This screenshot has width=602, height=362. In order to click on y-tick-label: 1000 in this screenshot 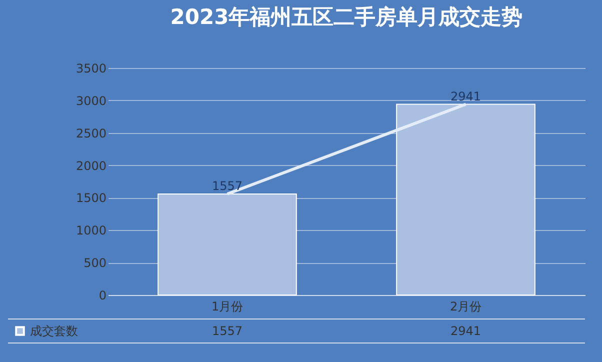, I will do `click(91, 231)`.